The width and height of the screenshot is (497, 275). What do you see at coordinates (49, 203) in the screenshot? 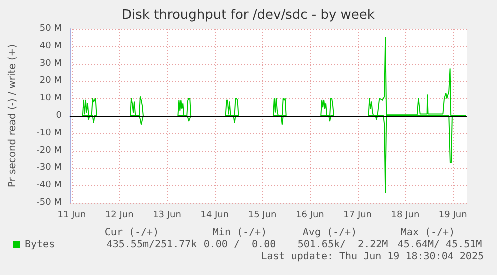
I see `y-tick-label: -50 M` at bounding box center [49, 203].